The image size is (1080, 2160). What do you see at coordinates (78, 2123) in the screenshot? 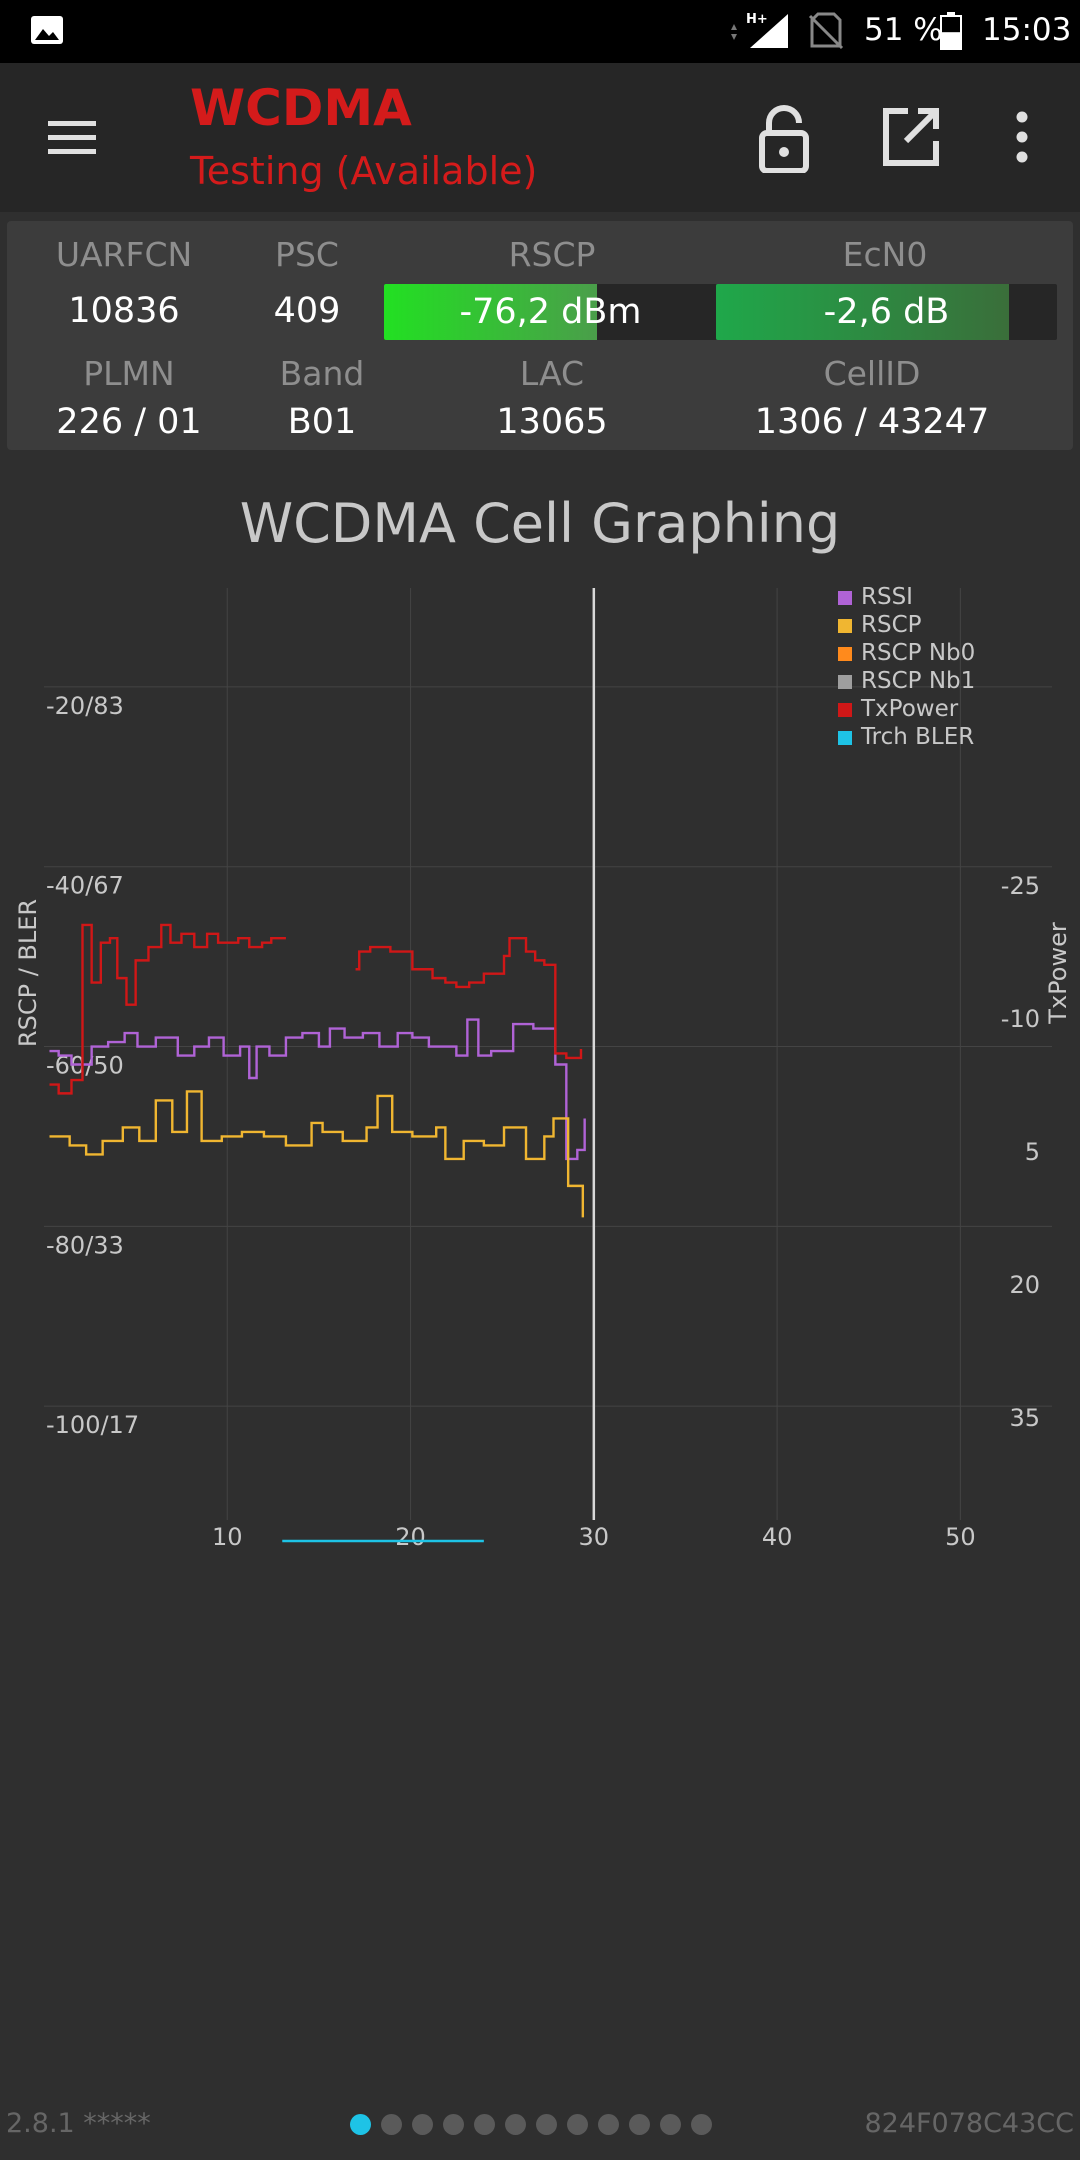
I see `app-version: 2.8.1 *****` at bounding box center [78, 2123].